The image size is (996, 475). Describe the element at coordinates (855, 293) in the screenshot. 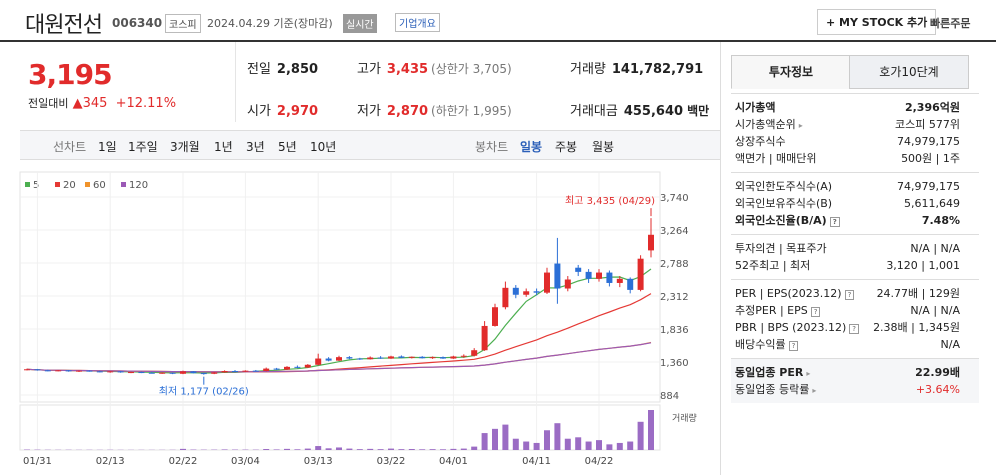

I see `info-row: PER | EPS(2023.12)? 24.77배 | 129원` at that location.